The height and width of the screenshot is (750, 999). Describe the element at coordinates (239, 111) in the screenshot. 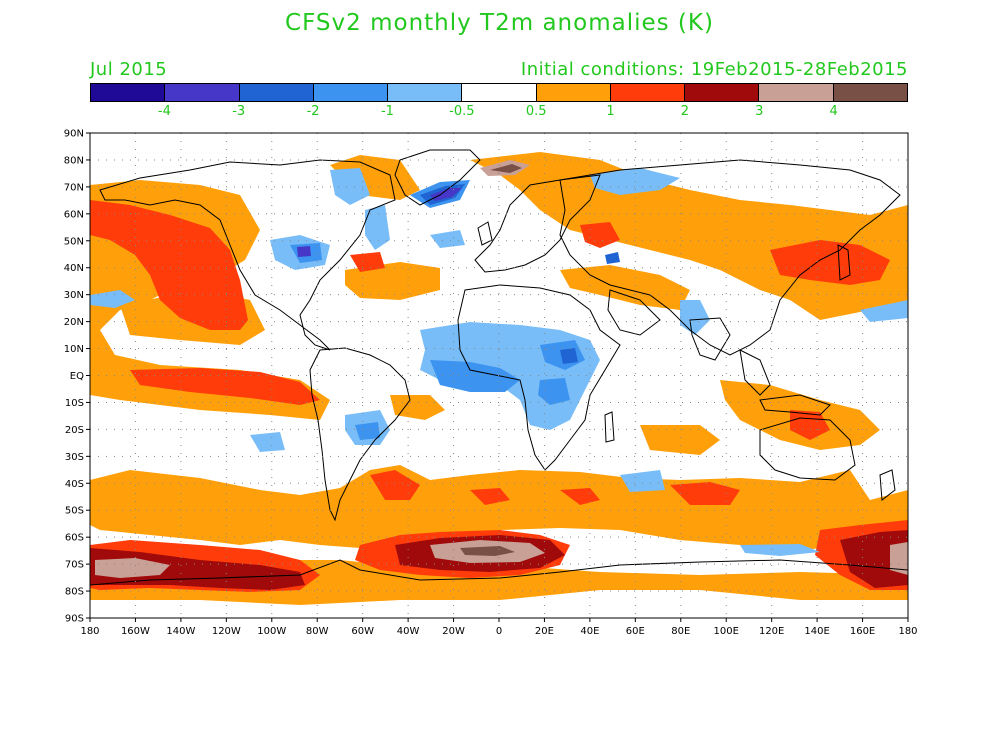

I see `colorbar-tick-label: -3` at that location.